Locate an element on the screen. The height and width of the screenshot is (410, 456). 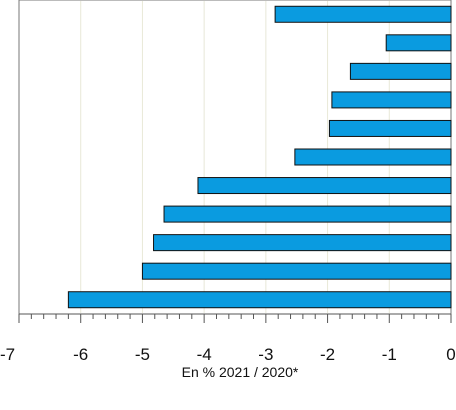
x-axis-title: En % 2021 / 2020* is located at coordinates (240, 372).